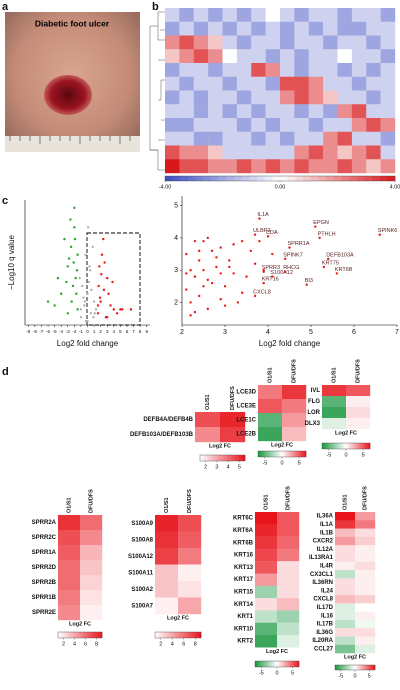  What do you see at coordinates (344, 270) in the screenshot?
I see `point-label: KRT6B` at bounding box center [344, 270].